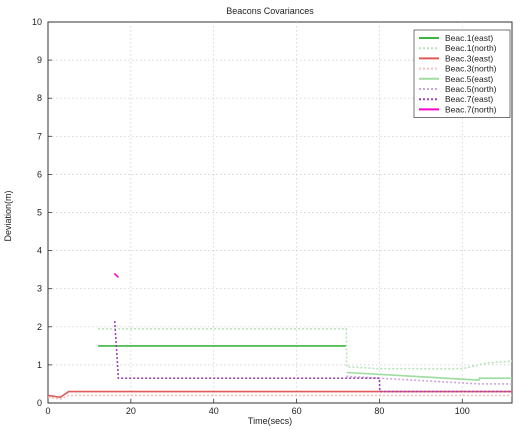 This screenshot has width=530, height=430. Describe the element at coordinates (471, 89) in the screenshot. I see `legend-label-6: Beac.5(north)` at that location.